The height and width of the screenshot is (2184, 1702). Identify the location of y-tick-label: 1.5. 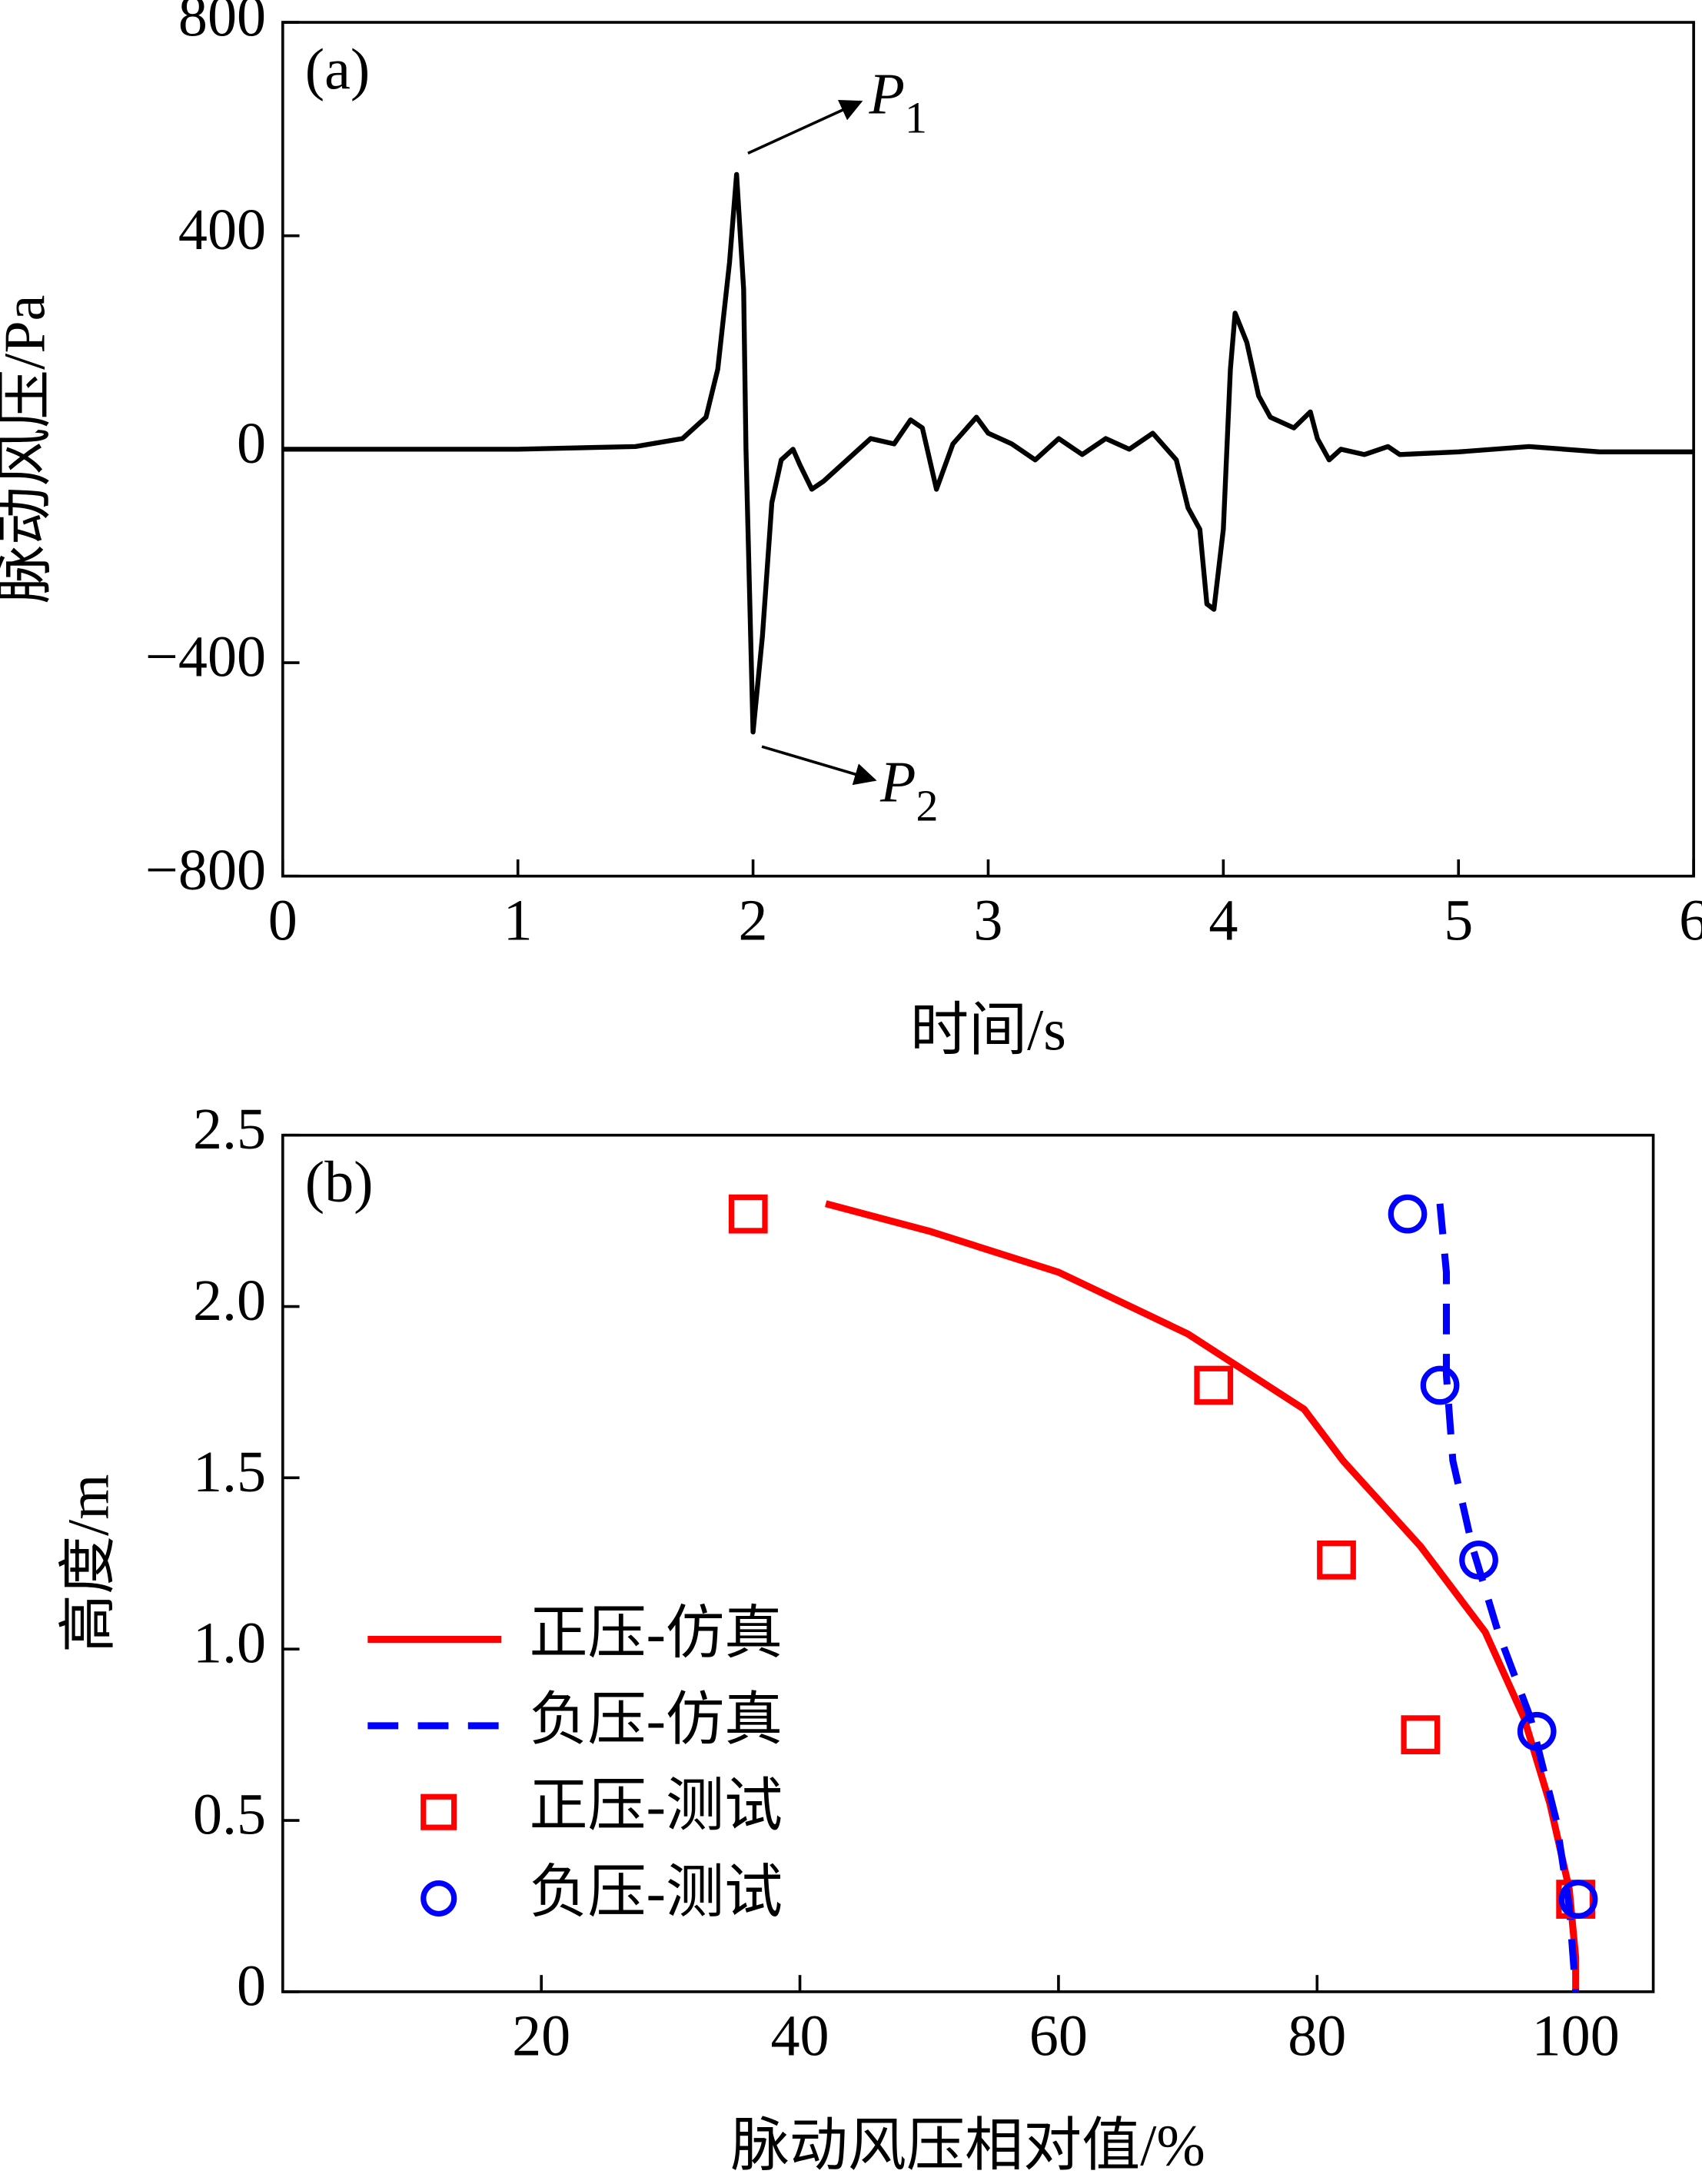
(230, 1472).